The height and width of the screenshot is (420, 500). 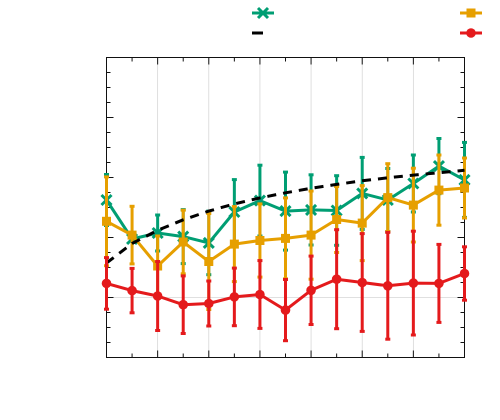 I want to click on x-marker, so click(x=263, y=13).